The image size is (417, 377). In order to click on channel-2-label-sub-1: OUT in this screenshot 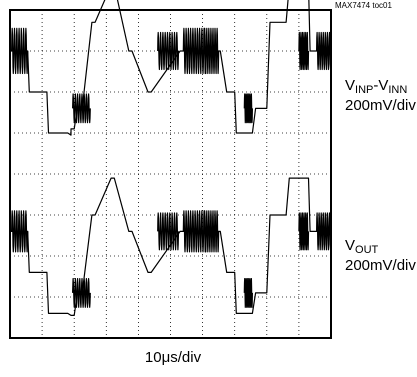, I will do `click(367, 250)`.